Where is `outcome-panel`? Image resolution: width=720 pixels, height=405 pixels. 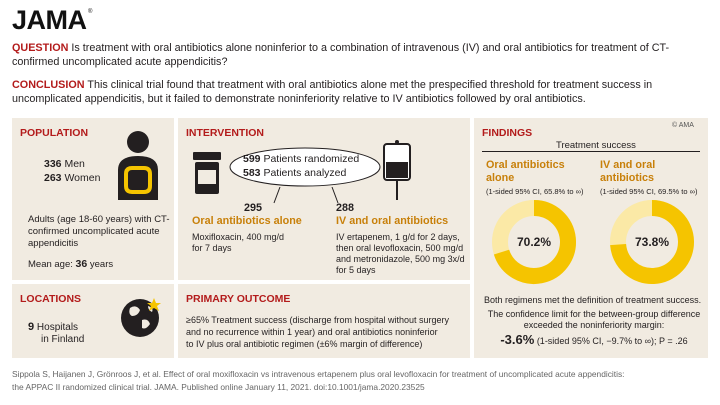
outcome-panel is located at coordinates (324, 321).